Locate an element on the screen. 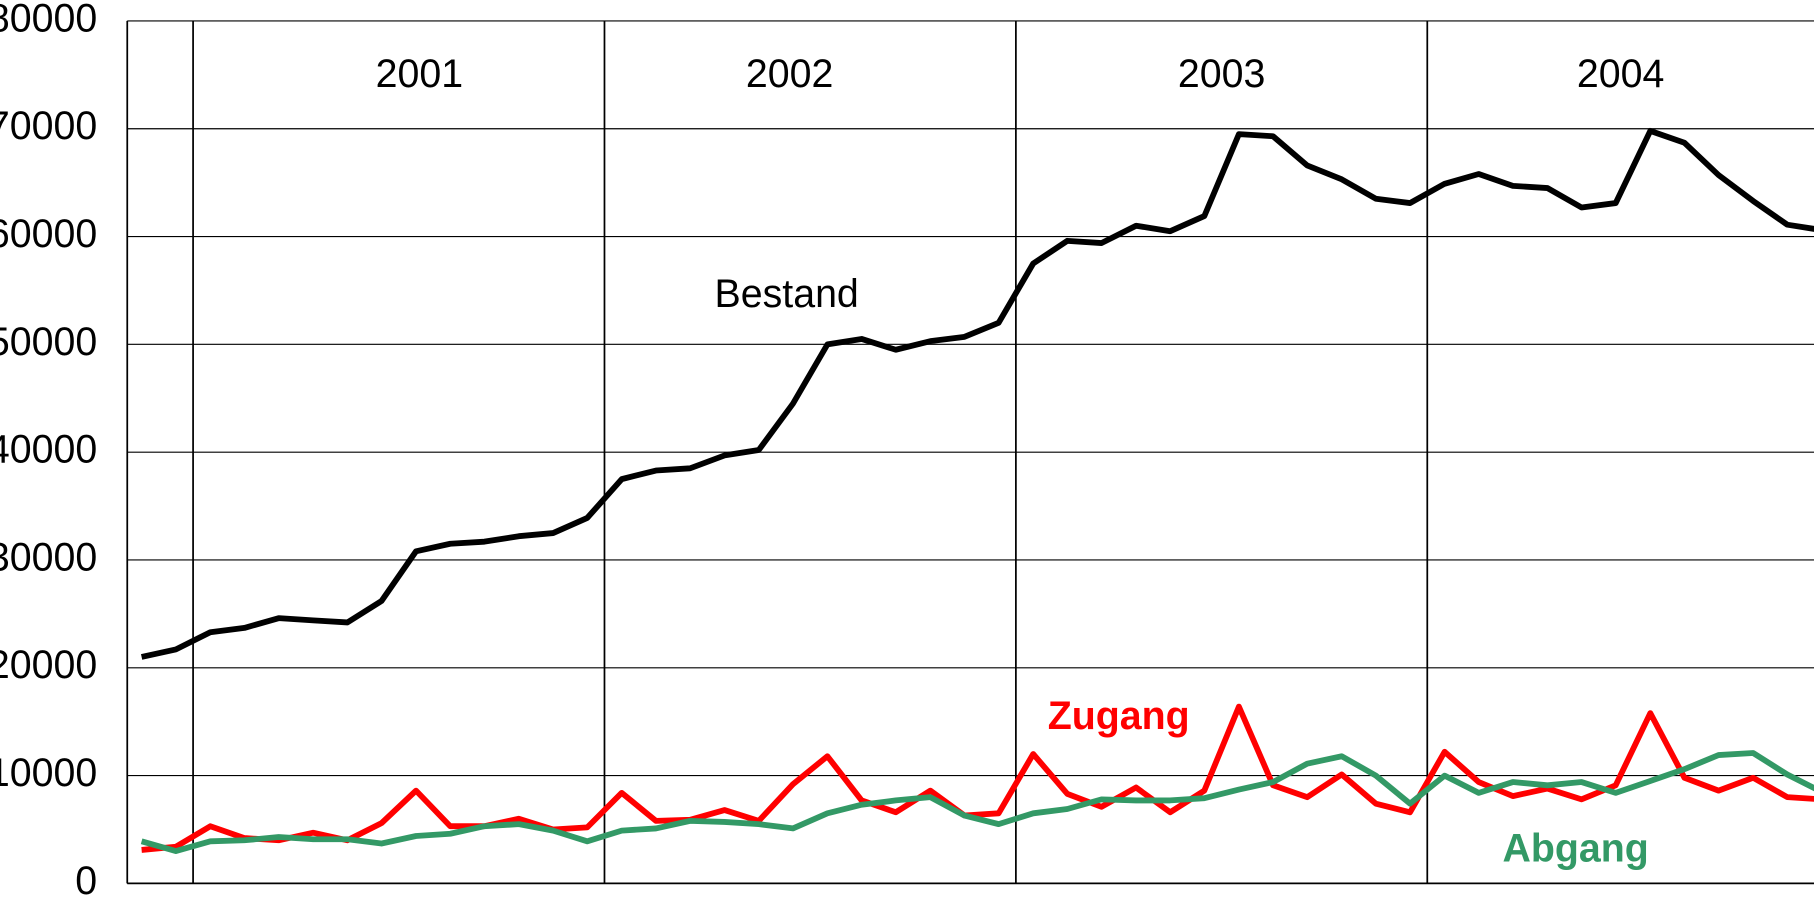  year-label: 2001 is located at coordinates (419, 74).